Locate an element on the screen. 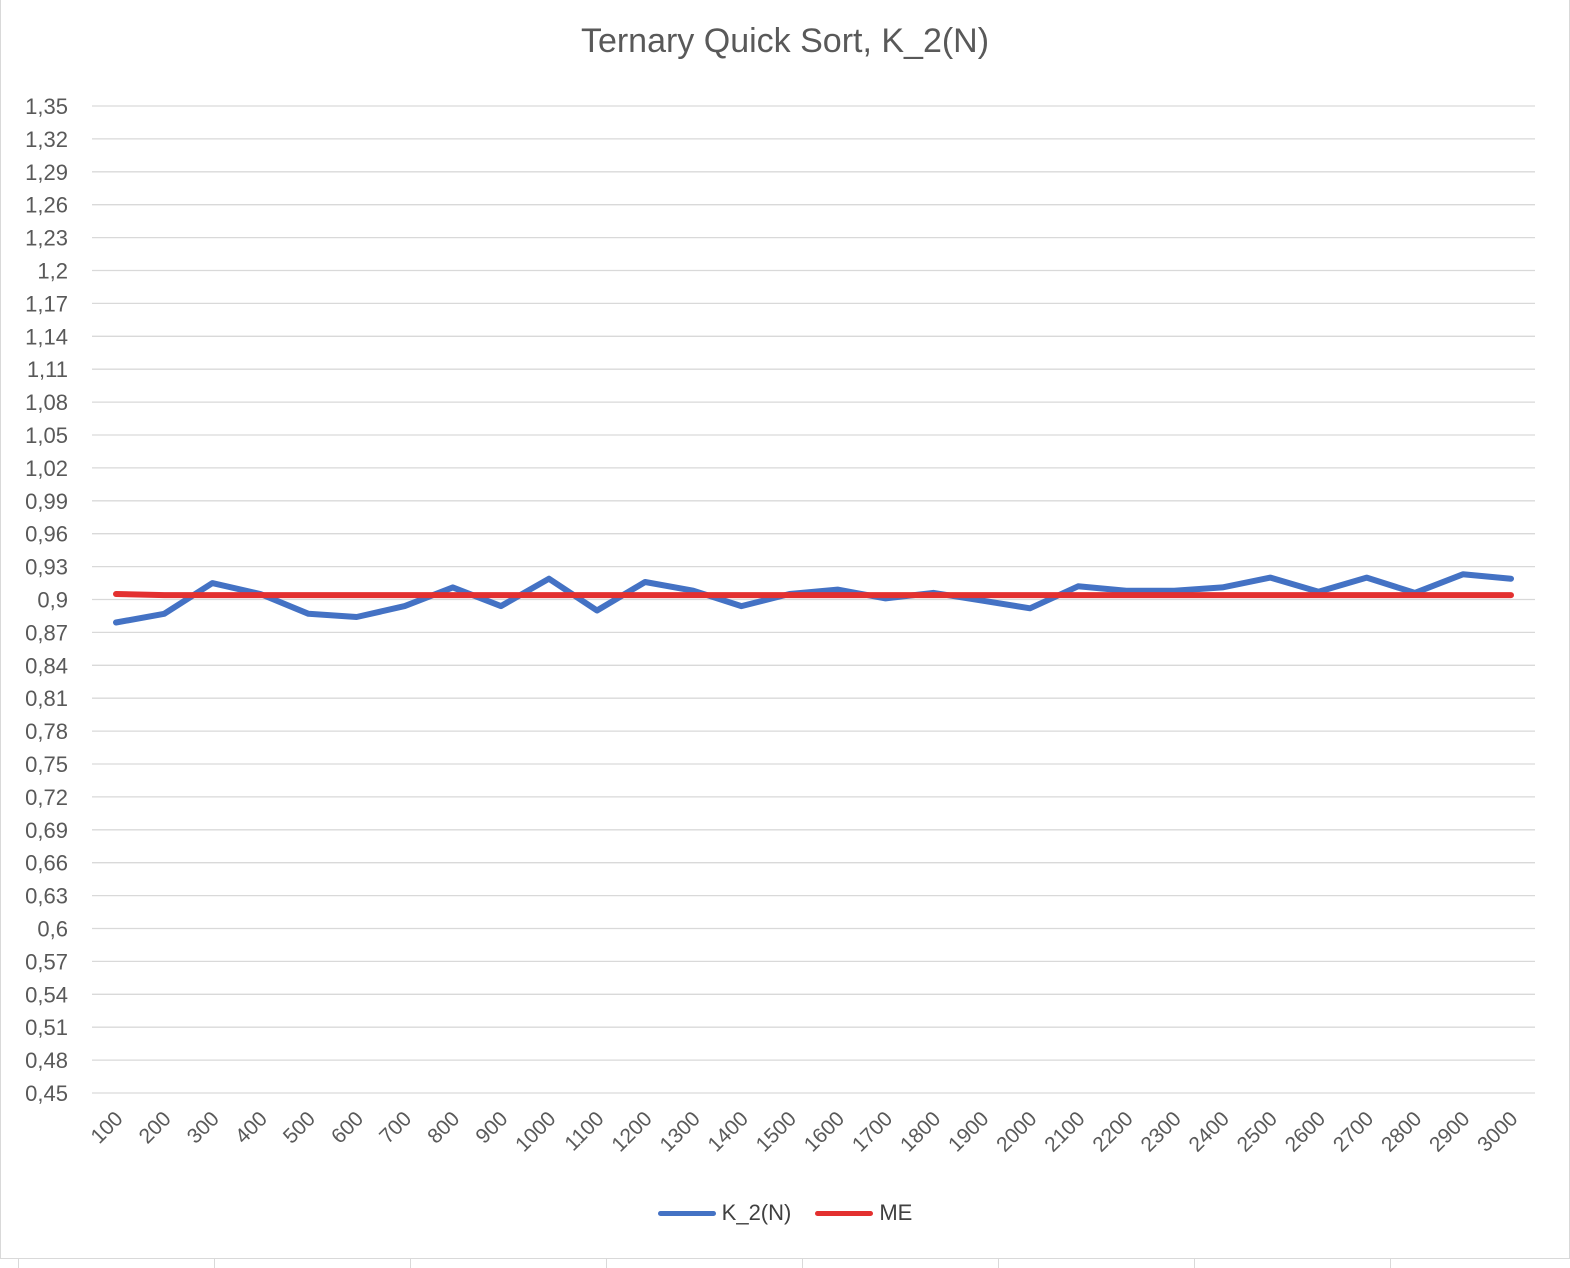 This screenshot has height=1268, width=1570. x-tick-label: 1700 is located at coordinates (872, 1131).